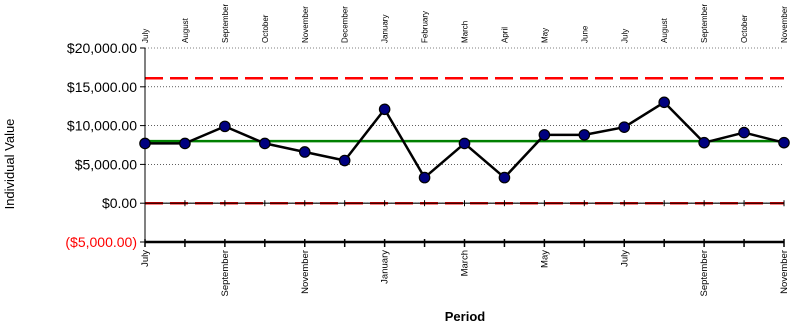 This screenshot has height=326, width=790. Describe the element at coordinates (102, 126) in the screenshot. I see `y-tick-label-3: $10,000.00` at that location.